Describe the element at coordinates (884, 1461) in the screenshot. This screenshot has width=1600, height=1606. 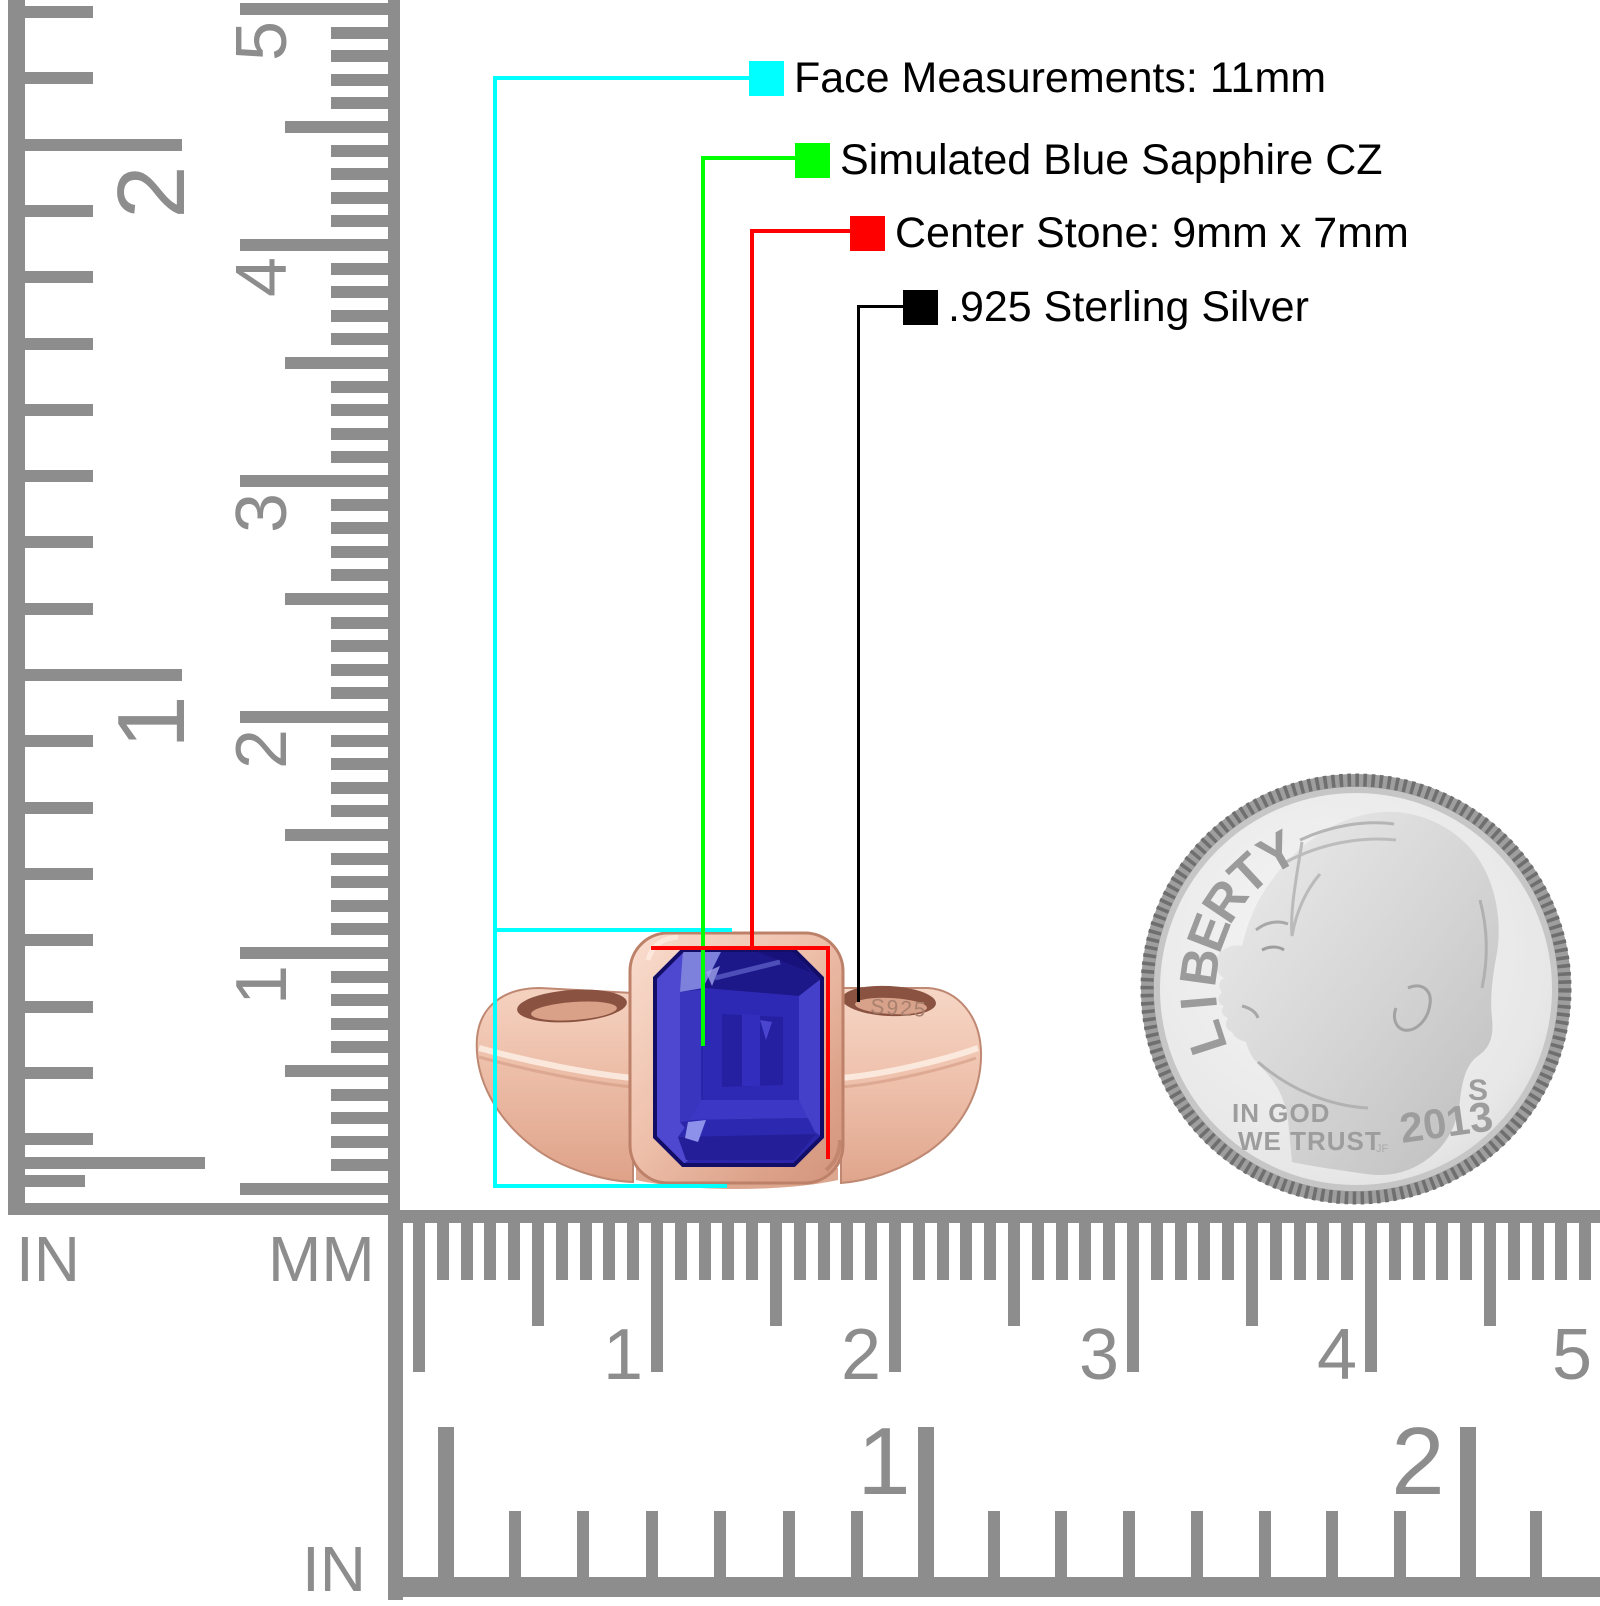
I see `bottom-ruler-inch-number: 1` at that location.